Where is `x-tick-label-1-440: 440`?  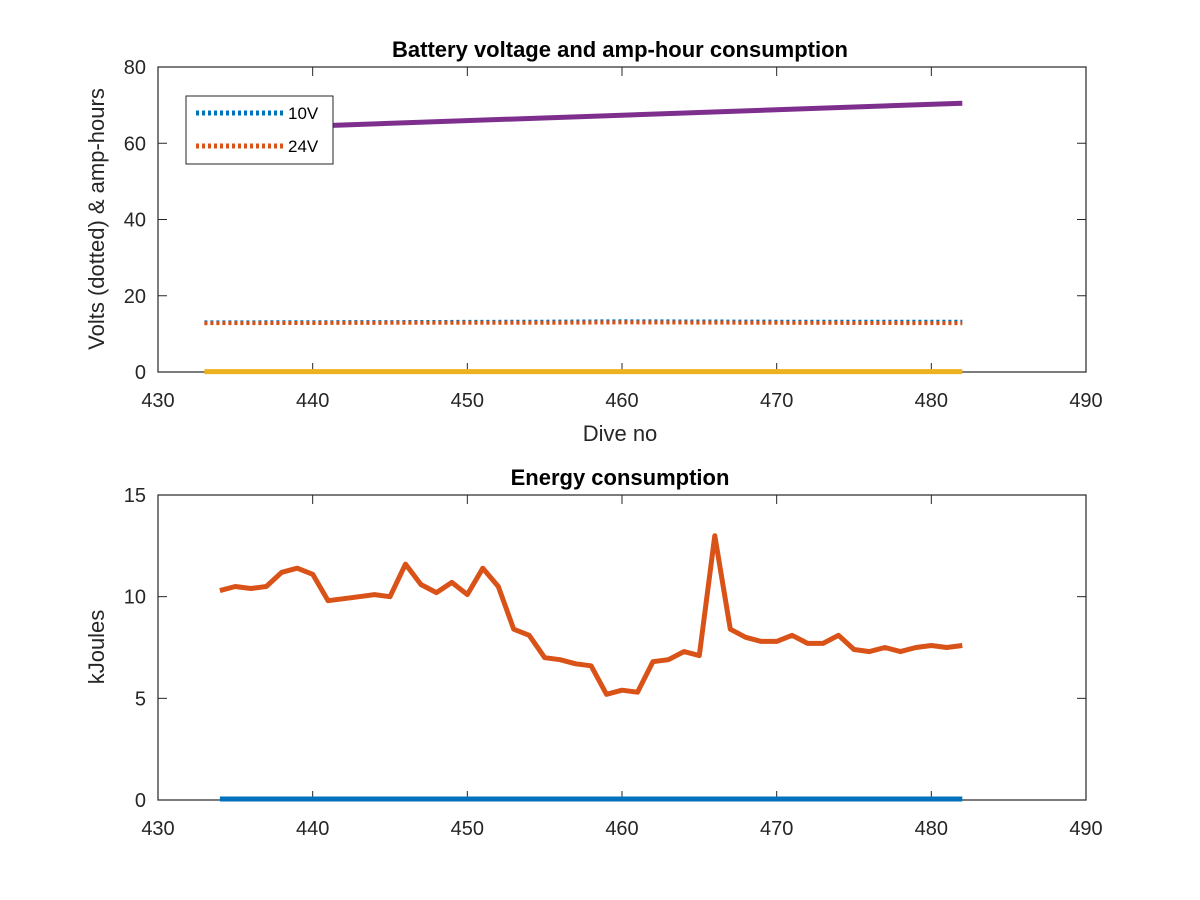 x-tick-label-1-440: 440 is located at coordinates (312, 401).